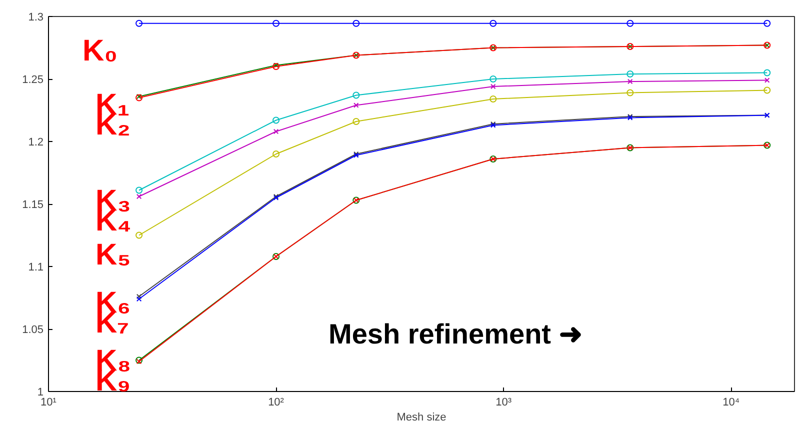  Describe the element at coordinates (33, 80) in the screenshot. I see `y-tick-label: 1.25` at that location.